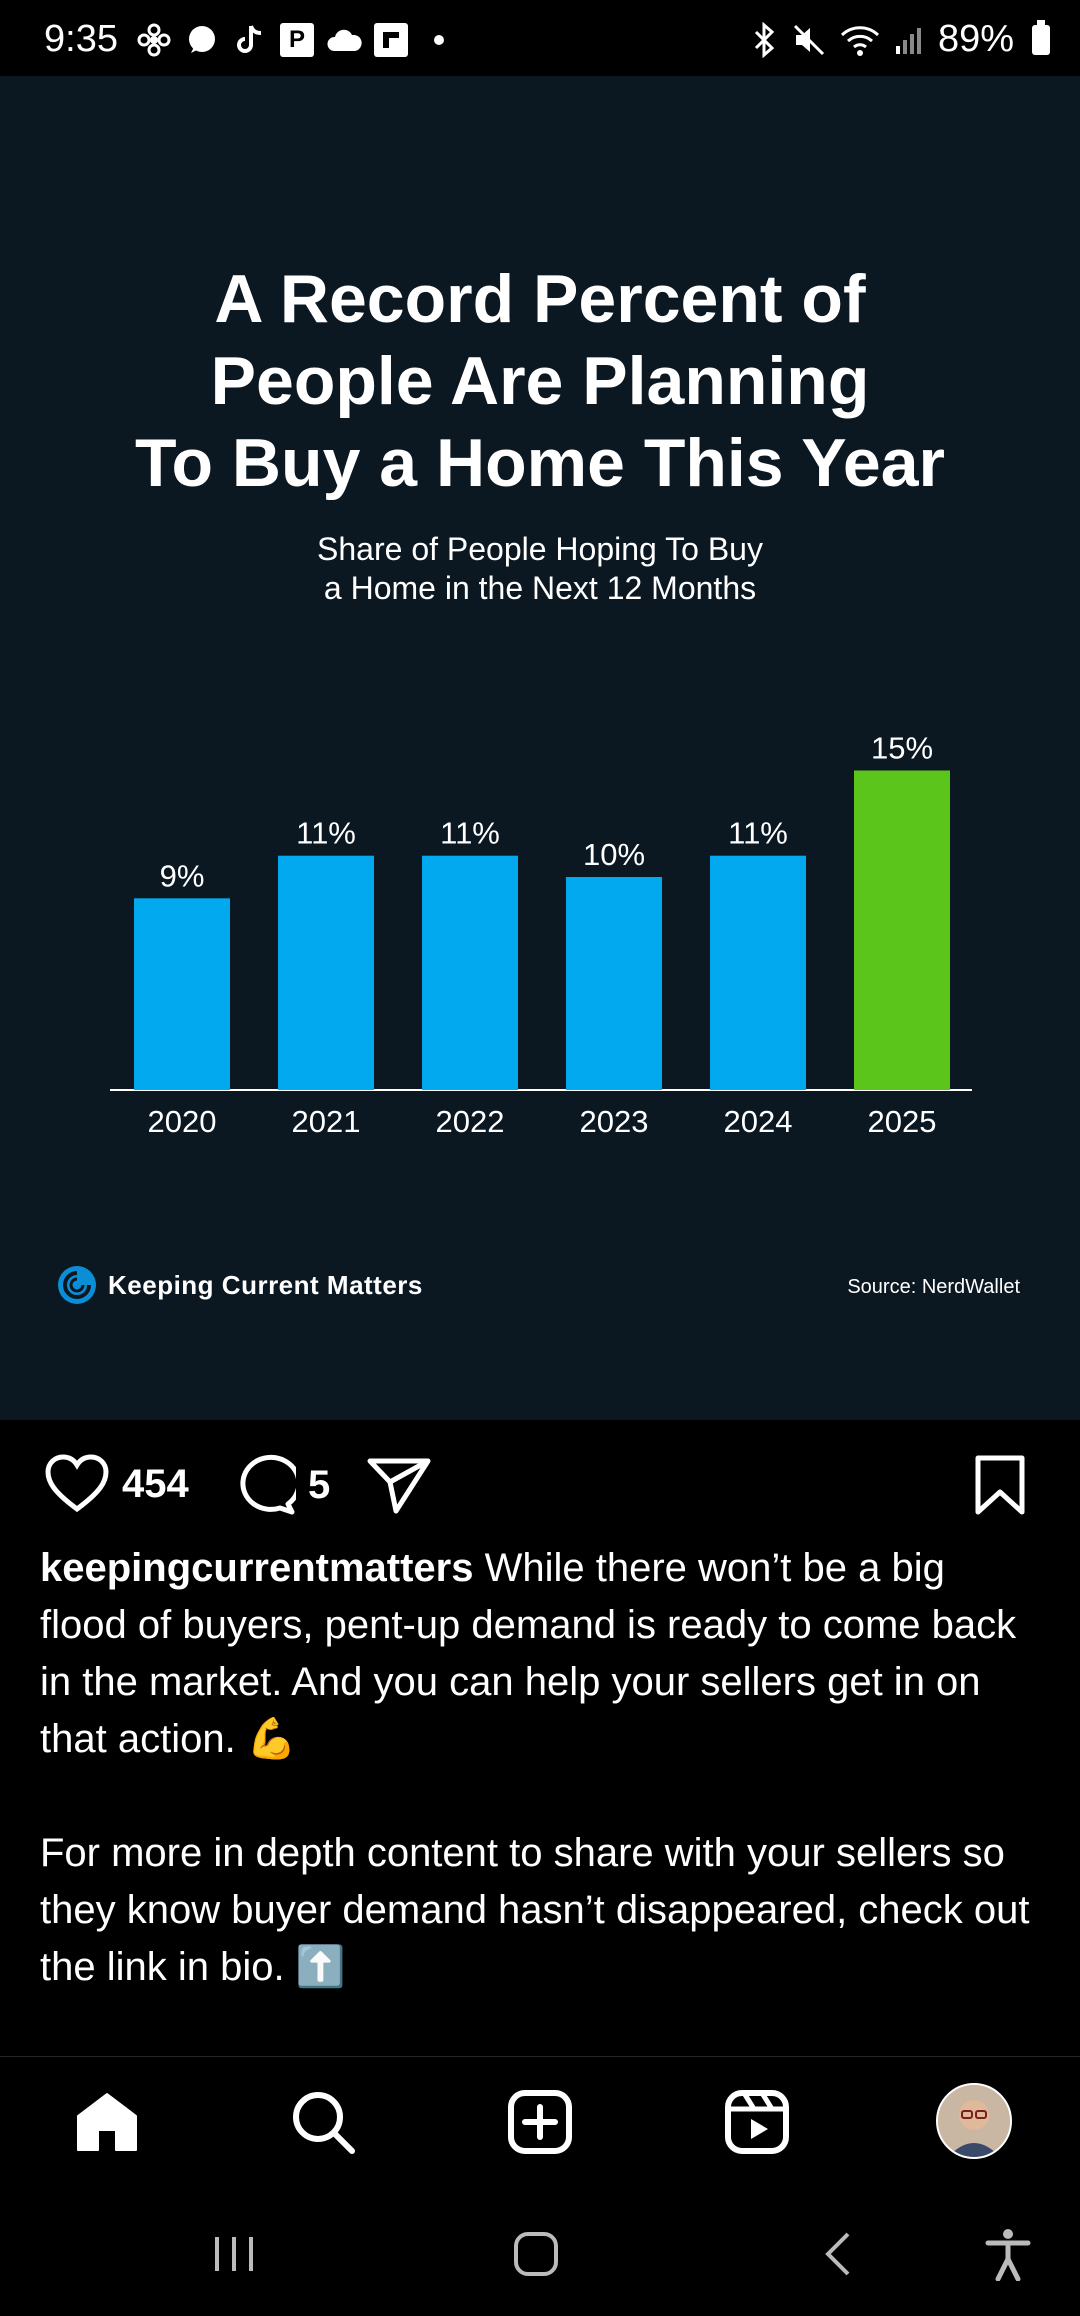 The image size is (1080, 2316). I want to click on home-icon, so click(107, 2122).